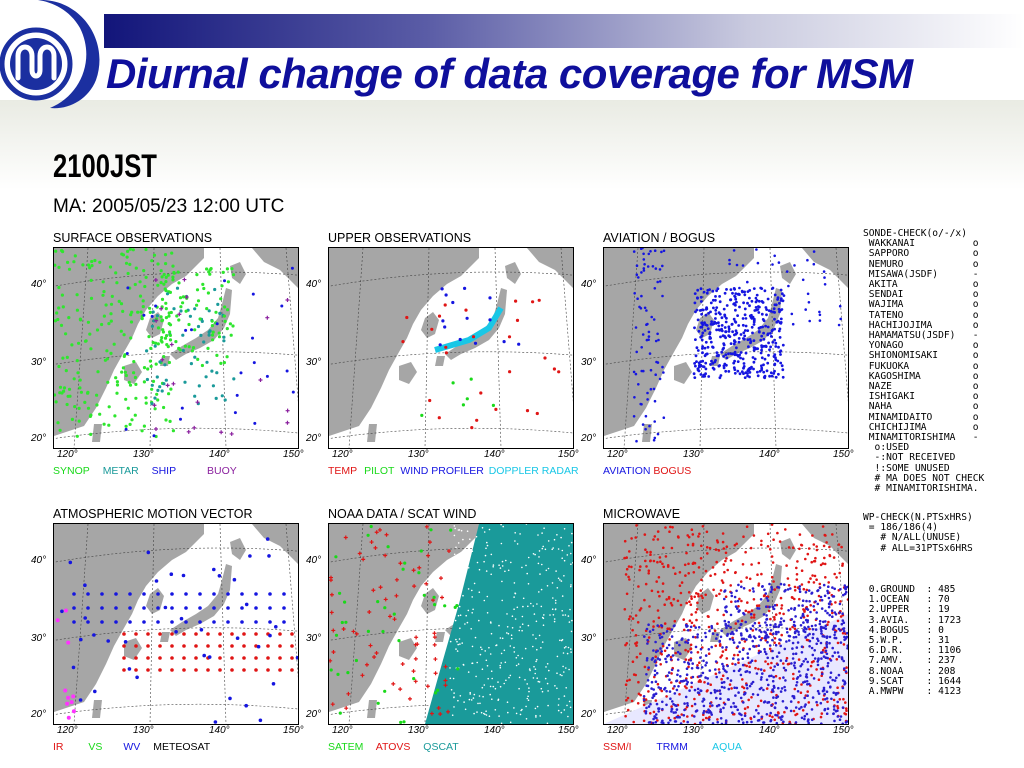  I want to click on text-line: 8.NOAA : 208, so click(909, 671).